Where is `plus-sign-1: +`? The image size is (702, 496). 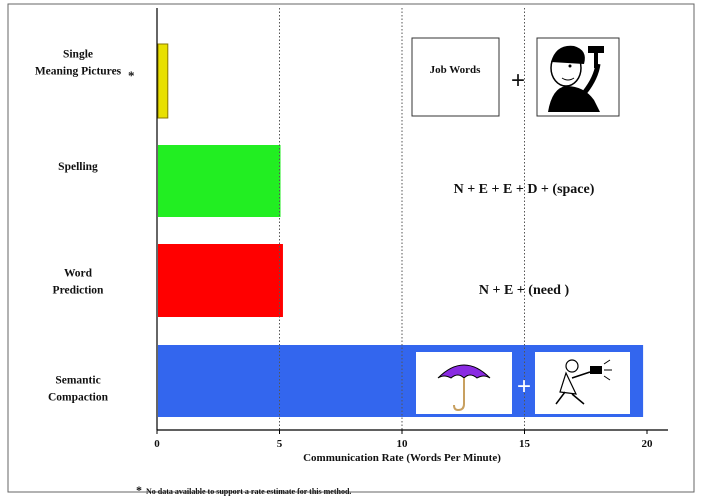 plus-sign-1: + is located at coordinates (518, 80).